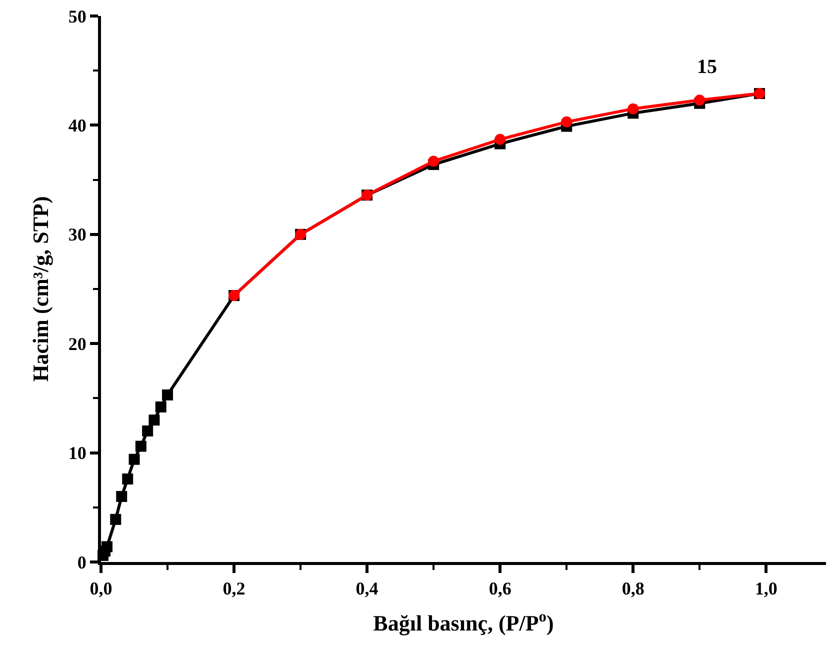 This screenshot has width=830, height=659. I want to click on y-tick-label: 0, so click(81, 562).